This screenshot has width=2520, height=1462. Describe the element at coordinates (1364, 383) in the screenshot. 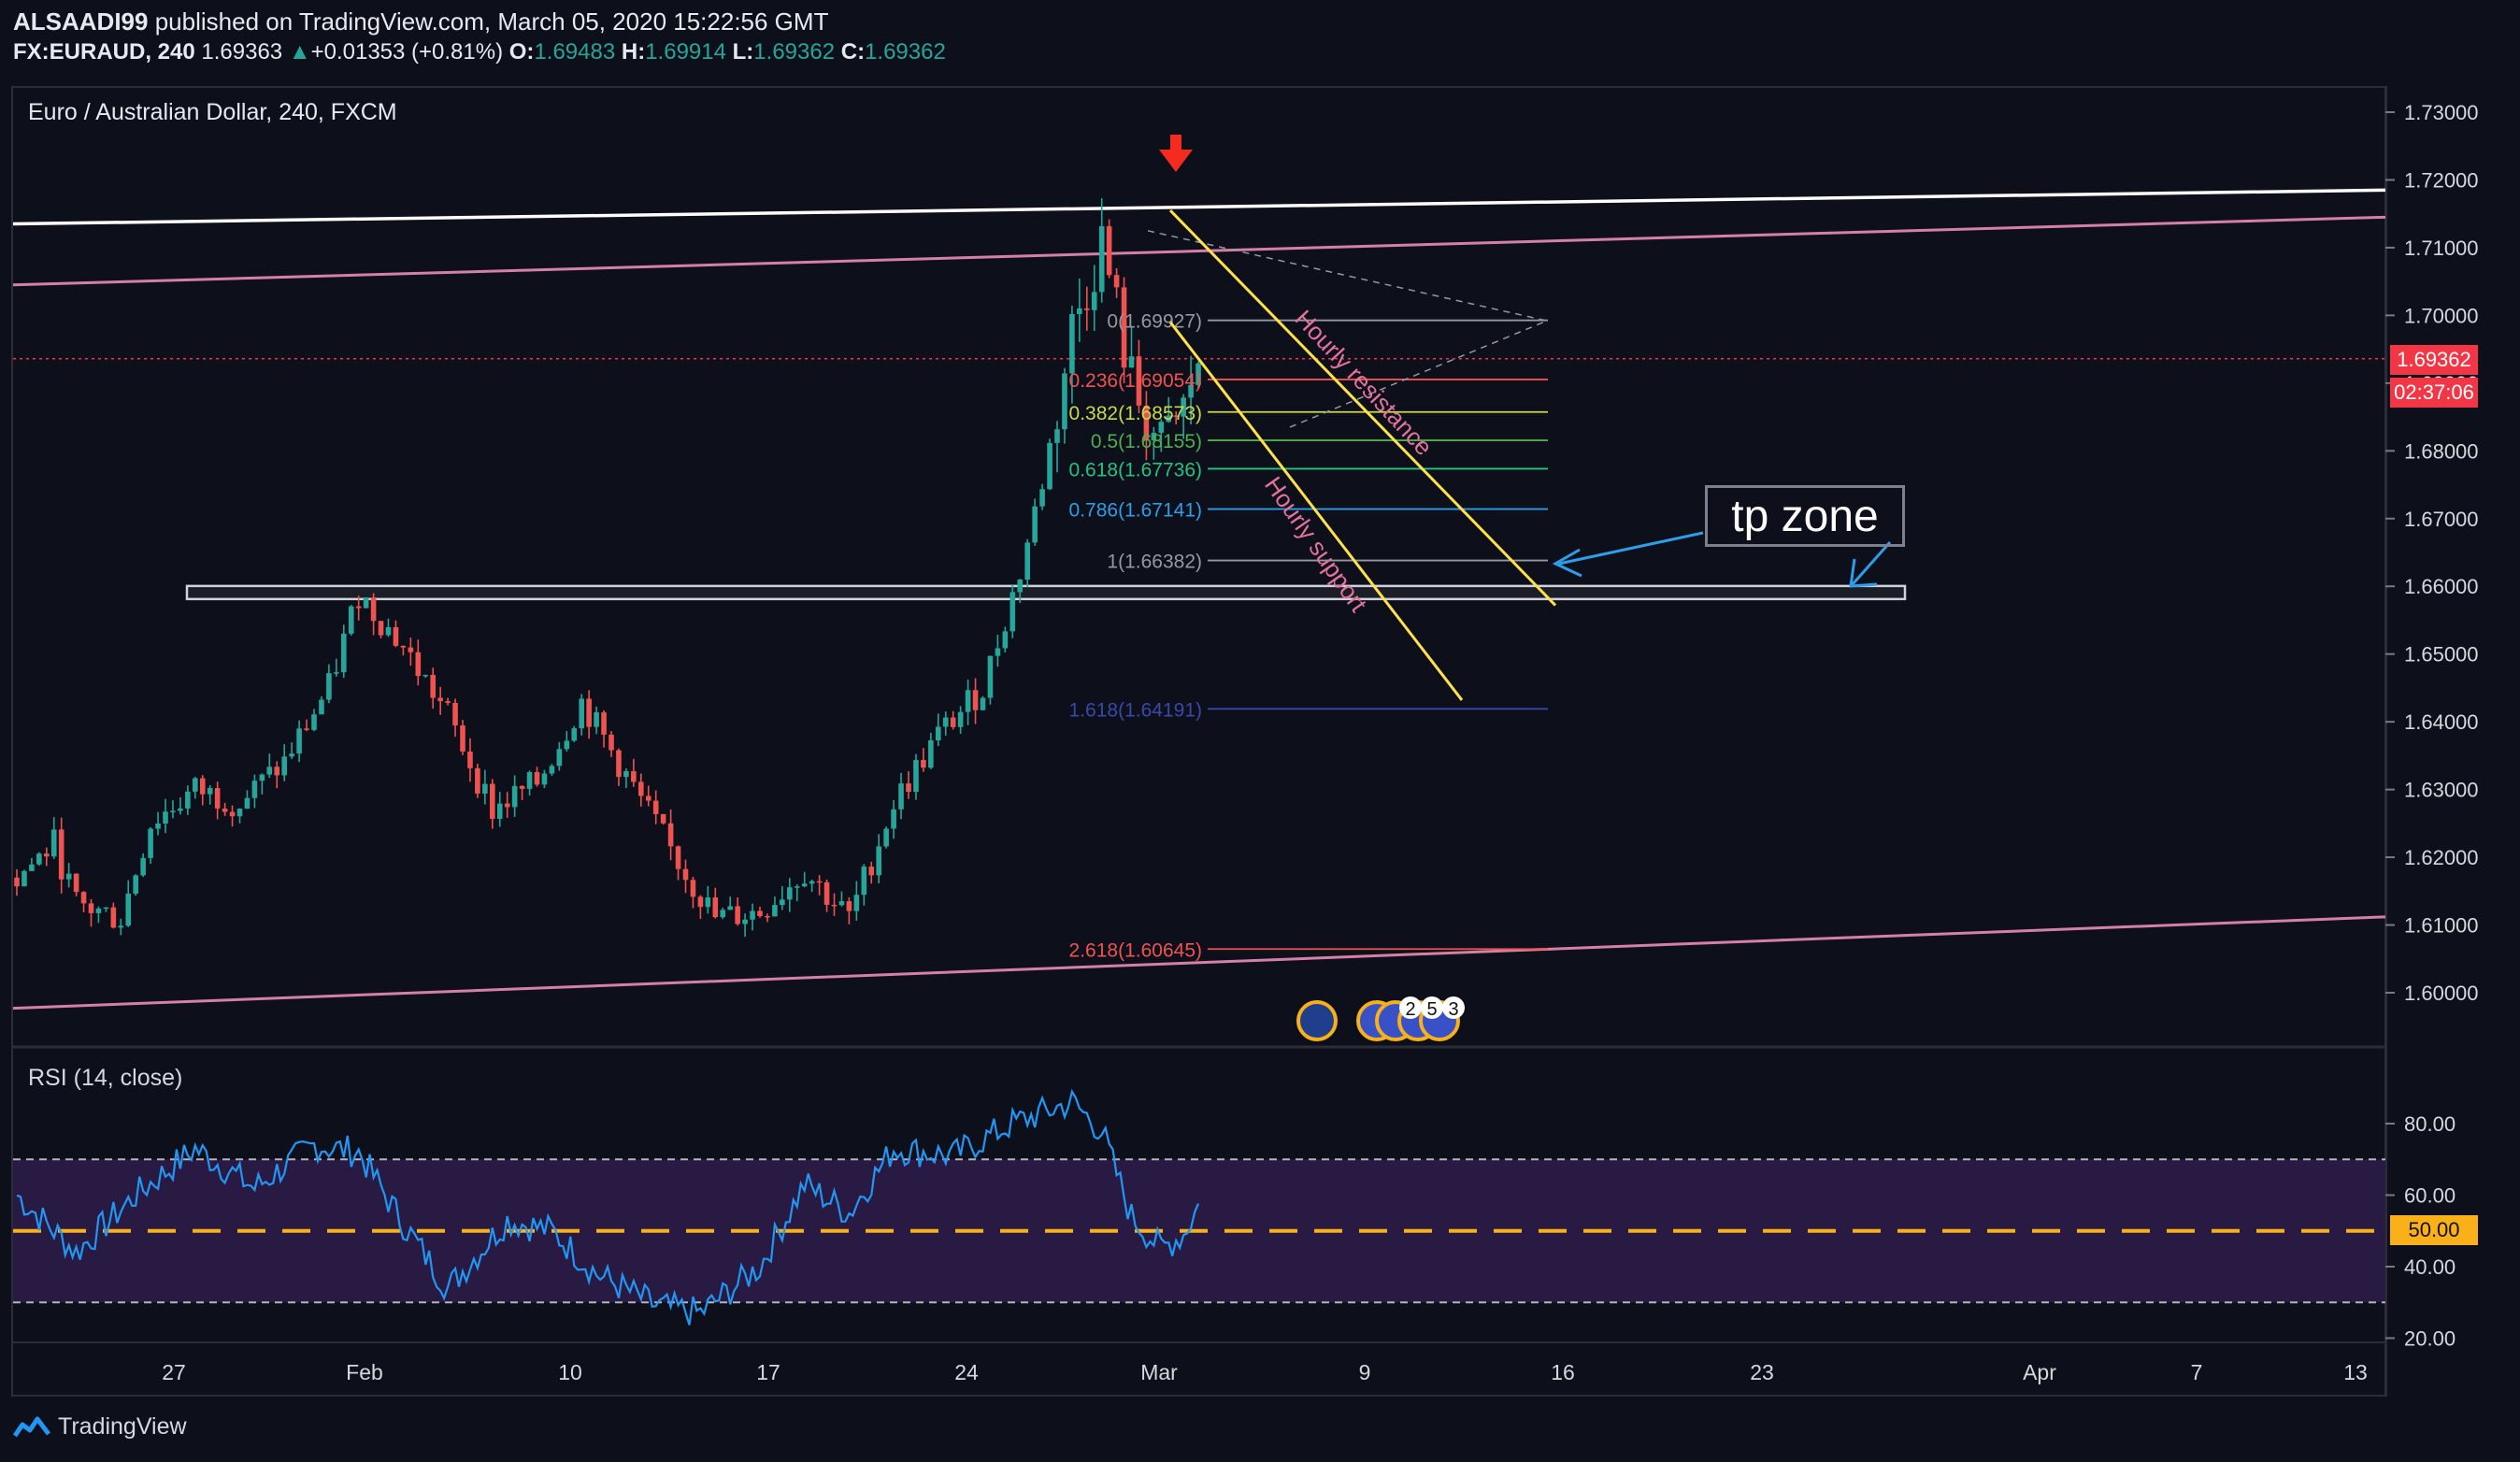

I see `hourly-resistance-text: Hourly resistance` at that location.